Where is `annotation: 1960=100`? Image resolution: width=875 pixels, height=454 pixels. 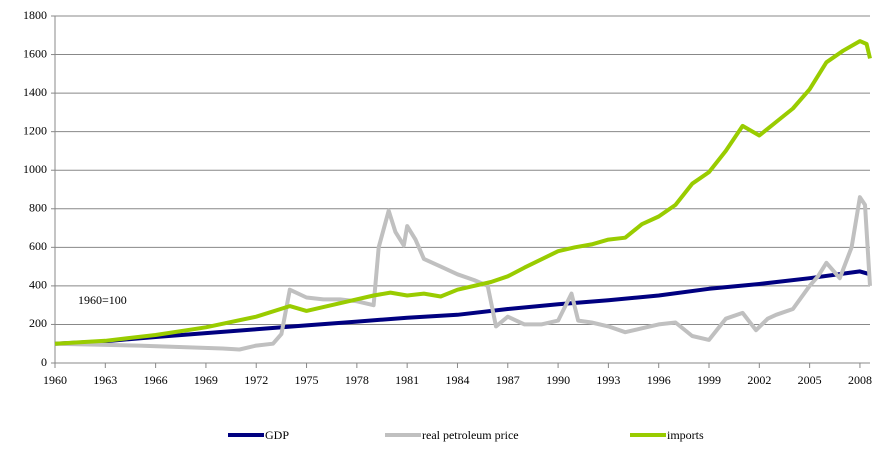
annotation: 1960=100 is located at coordinates (102, 300).